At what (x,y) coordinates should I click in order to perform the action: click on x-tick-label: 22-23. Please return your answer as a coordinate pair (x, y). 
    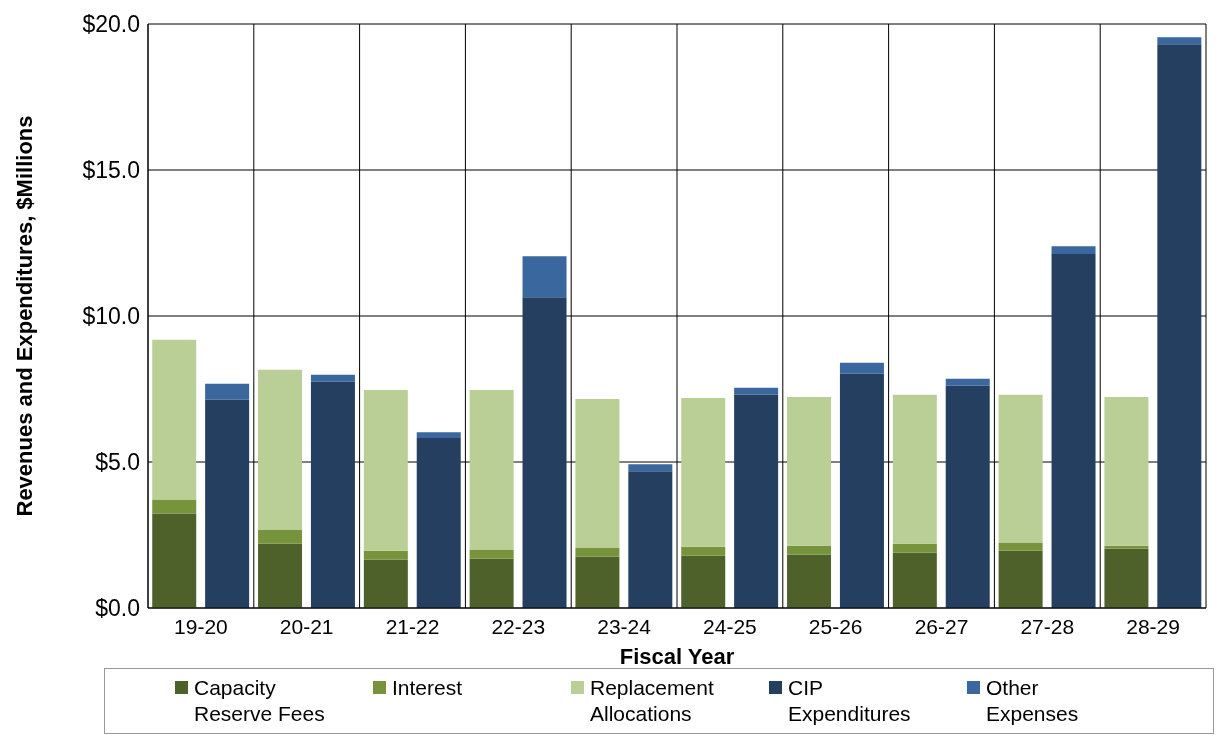
    Looking at the image, I should click on (518, 626).